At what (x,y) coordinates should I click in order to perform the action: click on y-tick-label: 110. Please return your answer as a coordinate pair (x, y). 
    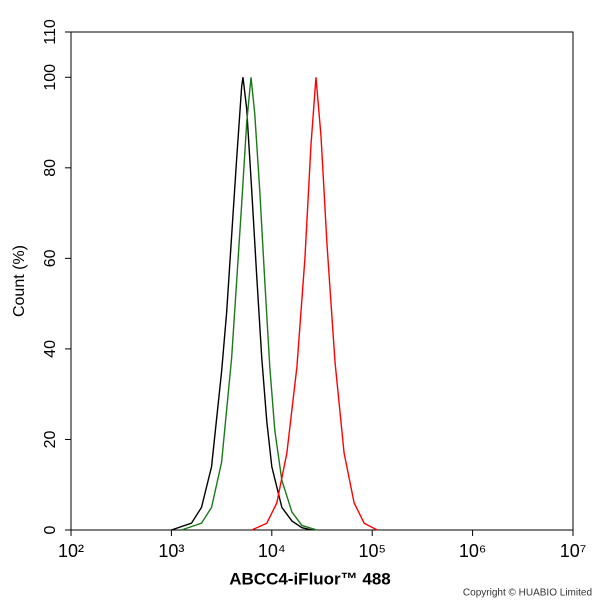
    Looking at the image, I should click on (50, 32).